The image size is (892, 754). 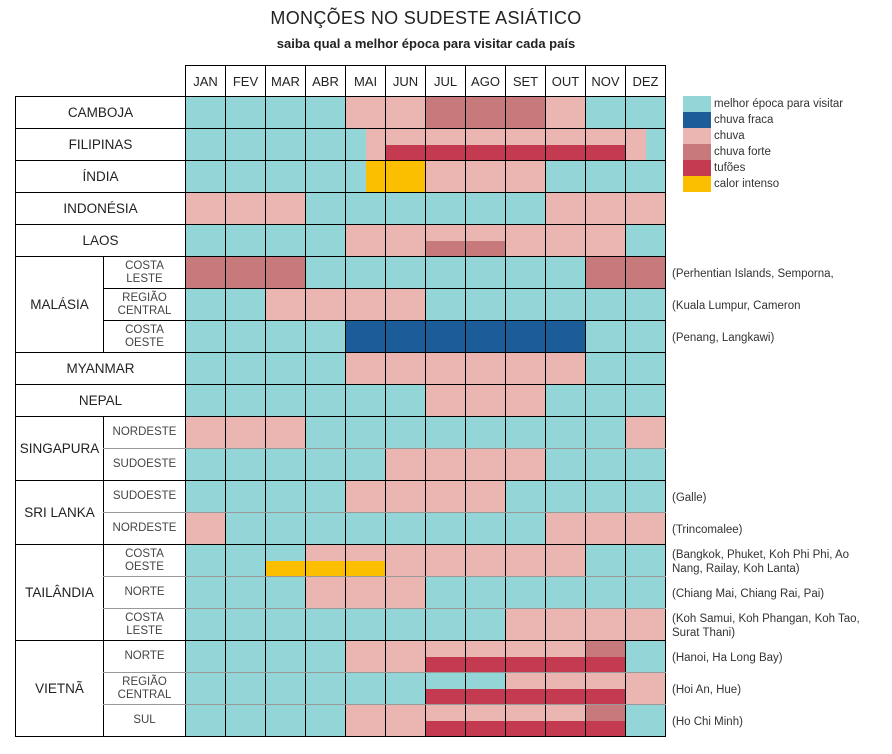 What do you see at coordinates (747, 184) in the screenshot?
I see `legend-label: calor intenso` at bounding box center [747, 184].